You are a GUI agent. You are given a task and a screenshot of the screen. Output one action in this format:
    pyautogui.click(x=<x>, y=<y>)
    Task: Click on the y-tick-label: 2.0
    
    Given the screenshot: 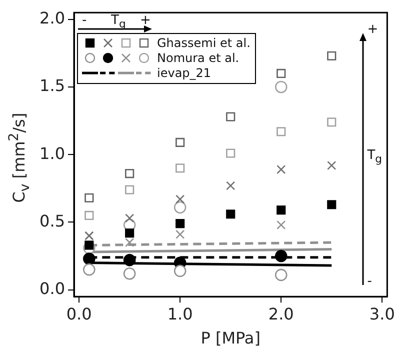 What is the action you would take?
    pyautogui.click(x=52, y=18)
    